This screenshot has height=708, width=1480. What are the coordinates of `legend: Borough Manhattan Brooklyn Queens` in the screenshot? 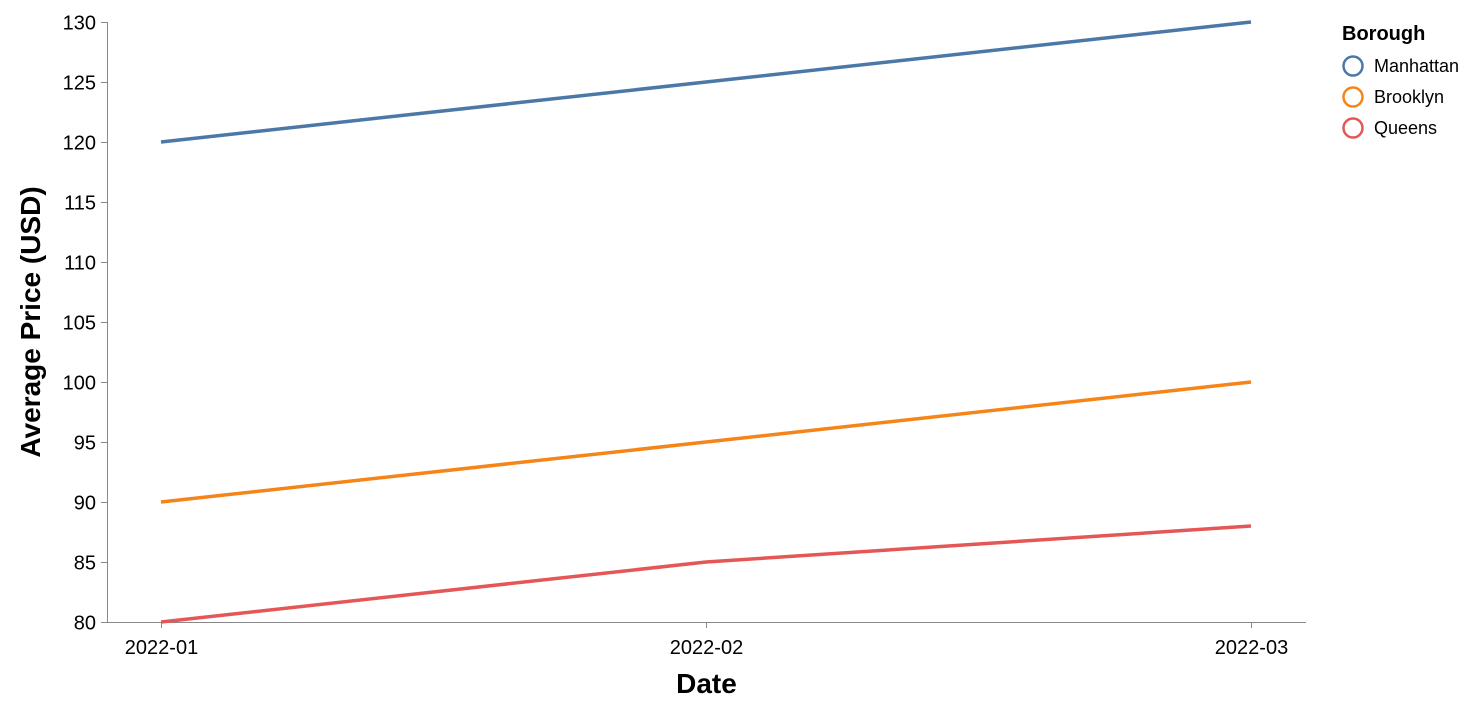 It's located at (1400, 81).